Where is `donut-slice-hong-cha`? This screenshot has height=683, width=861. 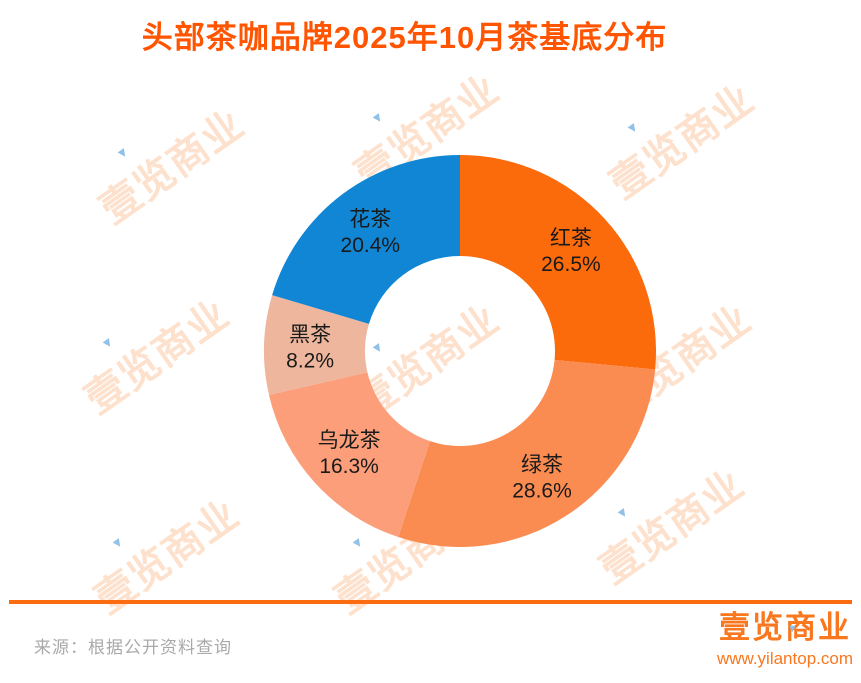
donut-slice-hong-cha is located at coordinates (558, 262).